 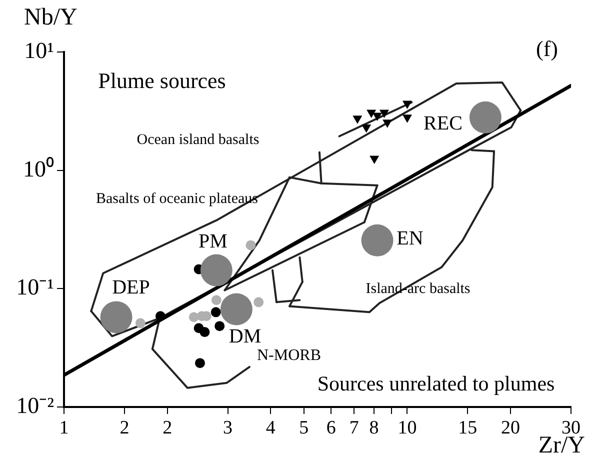 I want to click on annotation: REC, so click(x=443, y=123).